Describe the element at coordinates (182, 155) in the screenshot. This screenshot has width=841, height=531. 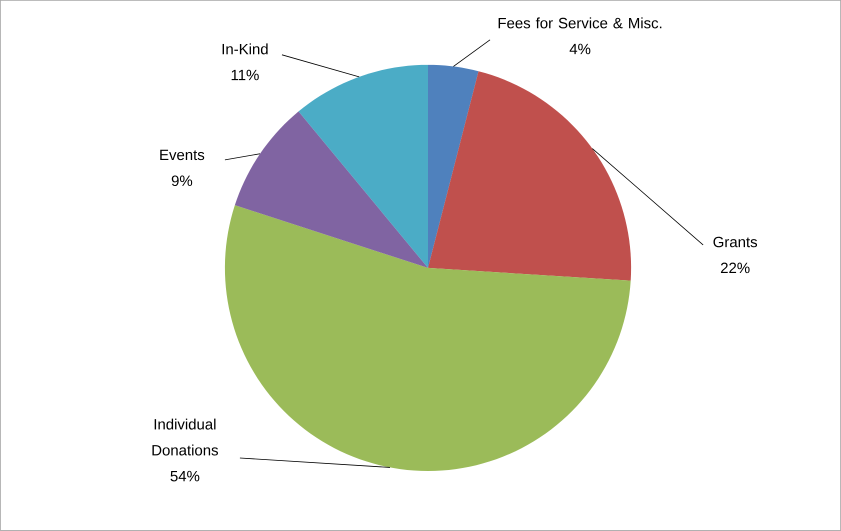
I see `slice-label: Events` at that location.